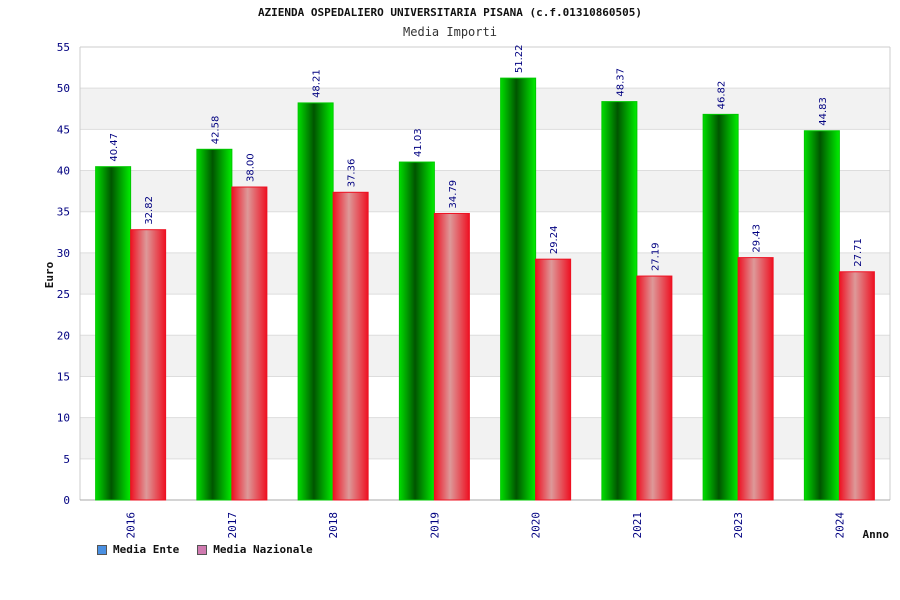  What do you see at coordinates (821, 315) in the screenshot?
I see `bar-ente-2024` at bounding box center [821, 315].